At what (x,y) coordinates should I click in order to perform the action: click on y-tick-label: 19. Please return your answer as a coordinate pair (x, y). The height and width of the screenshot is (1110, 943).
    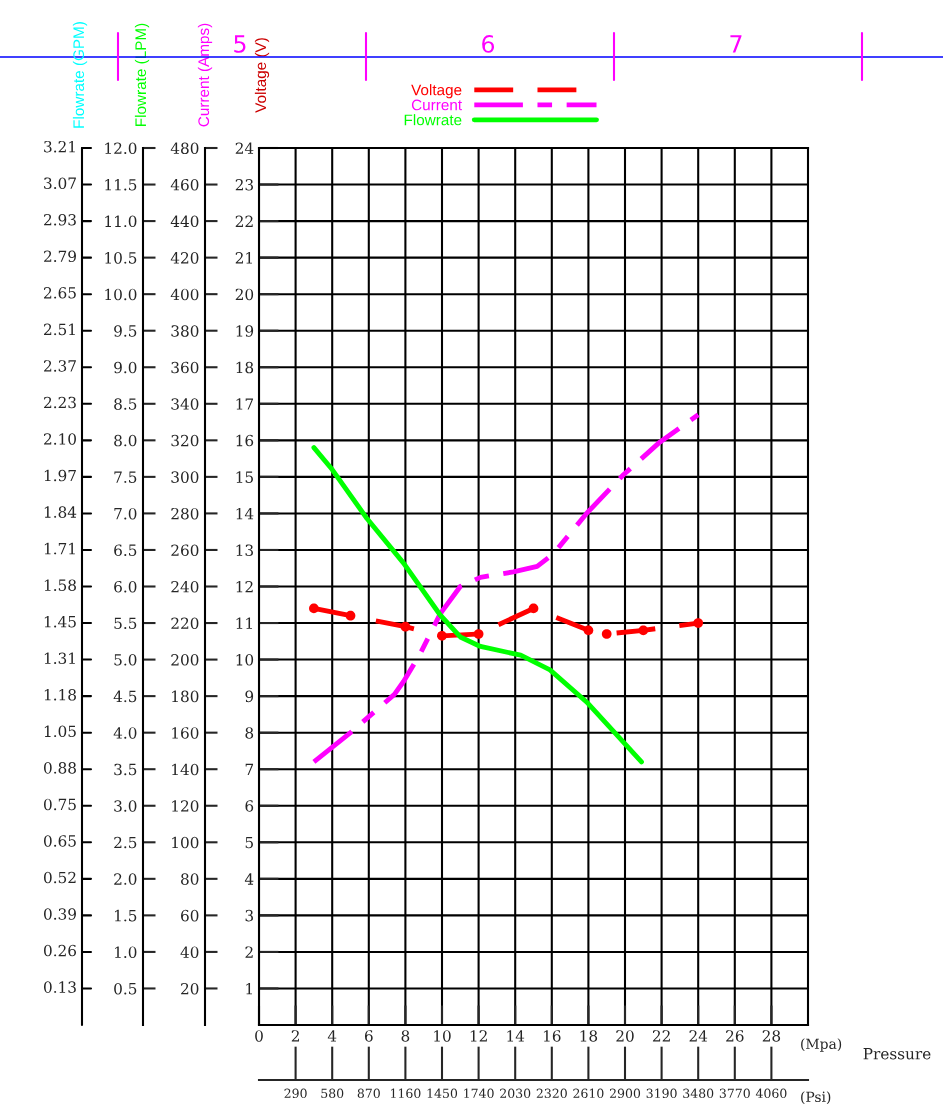
    Looking at the image, I should click on (245, 331).